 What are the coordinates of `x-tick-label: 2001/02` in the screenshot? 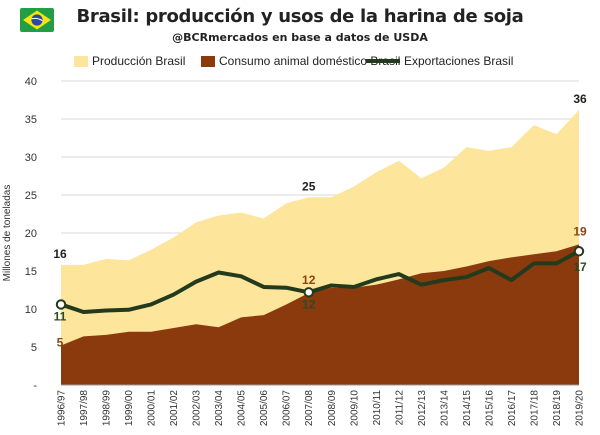 It's located at (174, 408).